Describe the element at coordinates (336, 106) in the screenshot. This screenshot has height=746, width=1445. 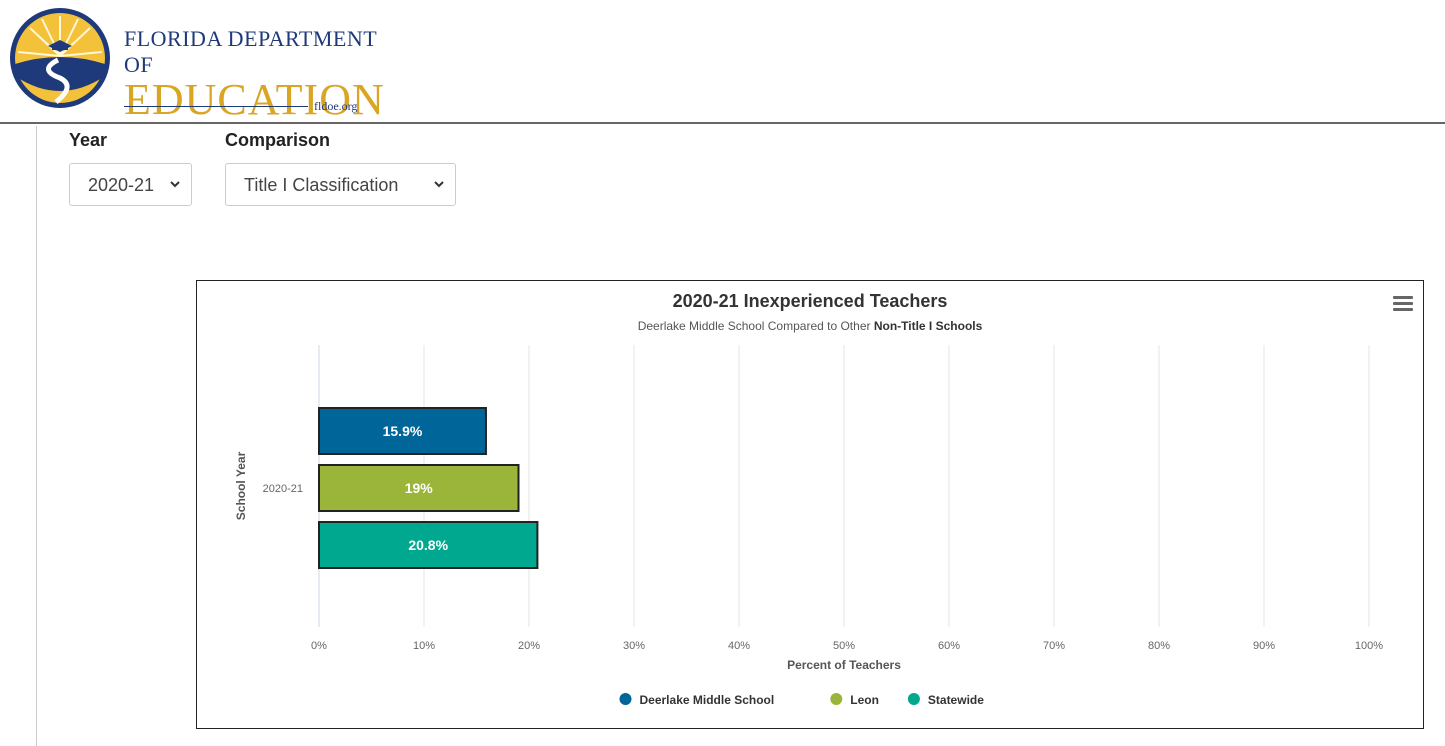
I see `logo-url: fldoe.org` at that location.